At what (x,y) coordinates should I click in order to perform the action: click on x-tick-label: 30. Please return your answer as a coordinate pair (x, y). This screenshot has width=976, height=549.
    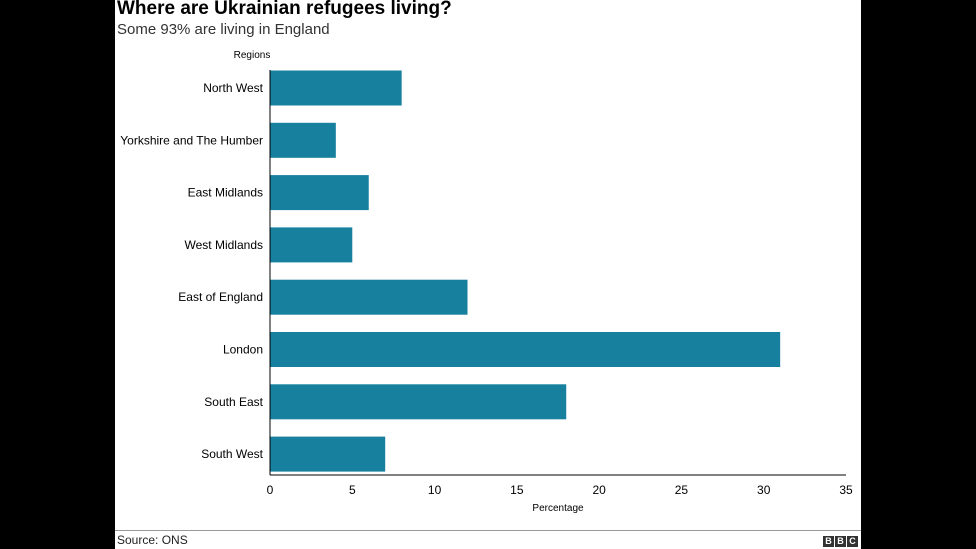
    Looking at the image, I should click on (764, 490).